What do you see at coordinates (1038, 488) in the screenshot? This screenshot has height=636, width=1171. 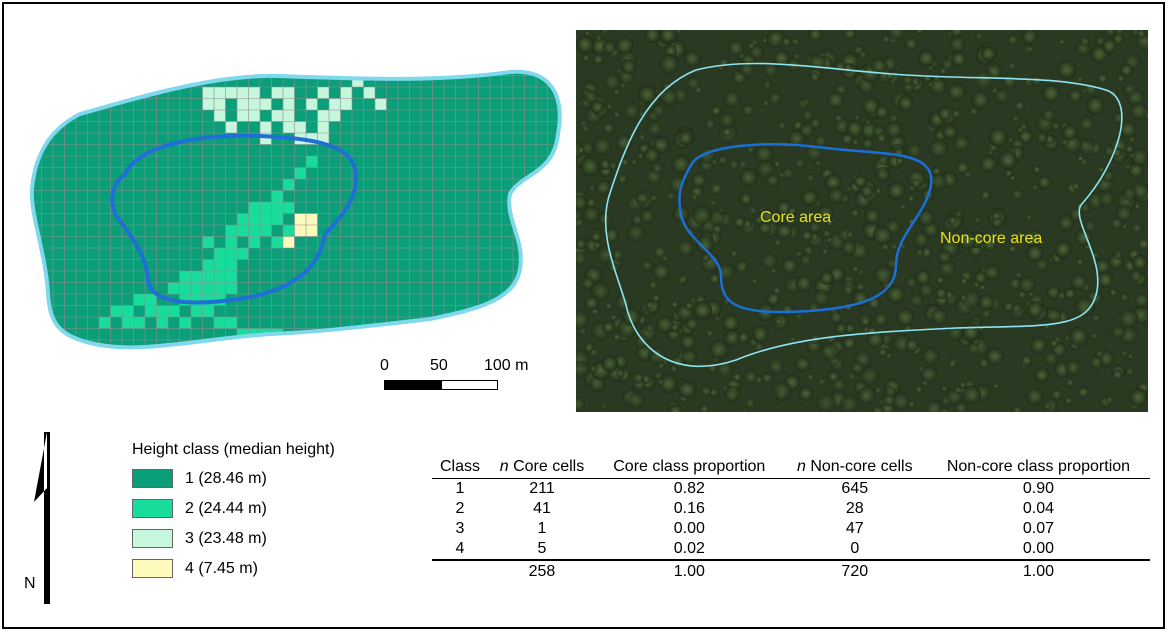 I see `cell-noncore-prop: 0.90` at bounding box center [1038, 488].